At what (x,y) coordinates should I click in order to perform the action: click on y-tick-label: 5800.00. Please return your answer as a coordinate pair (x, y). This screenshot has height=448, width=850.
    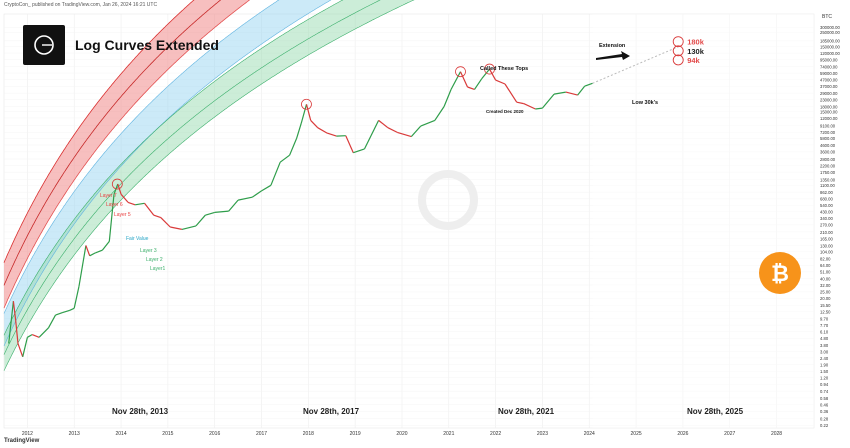
    Looking at the image, I should click on (828, 138).